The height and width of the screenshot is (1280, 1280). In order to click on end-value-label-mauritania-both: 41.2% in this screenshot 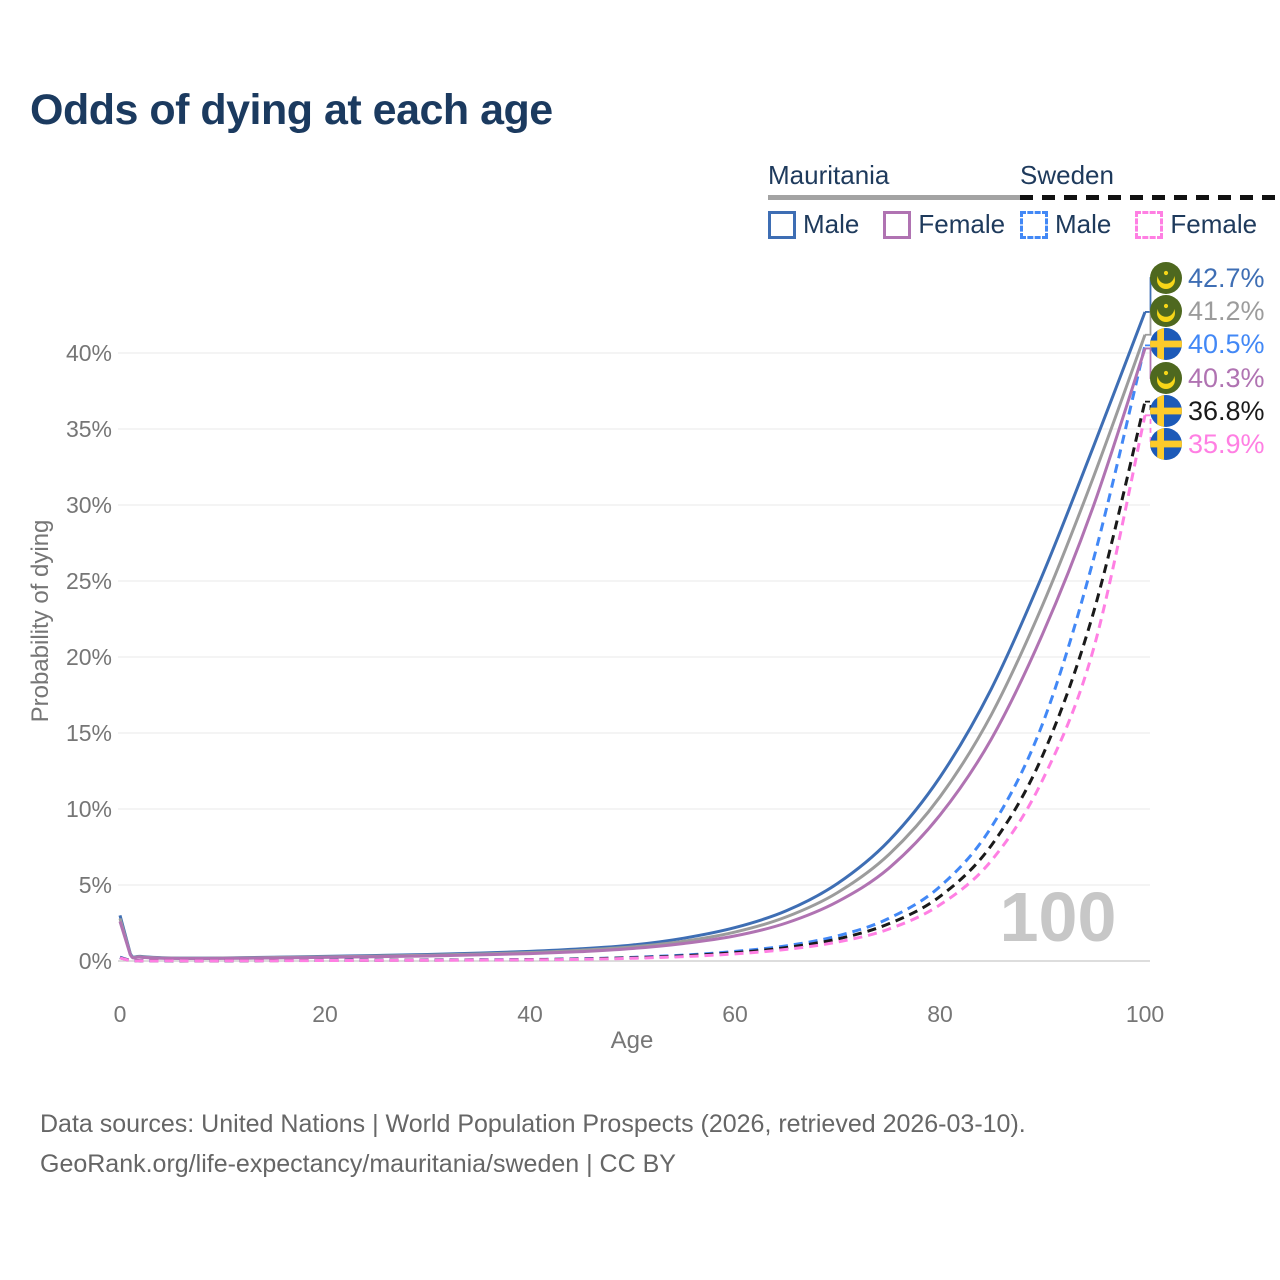, I will do `click(1226, 311)`.